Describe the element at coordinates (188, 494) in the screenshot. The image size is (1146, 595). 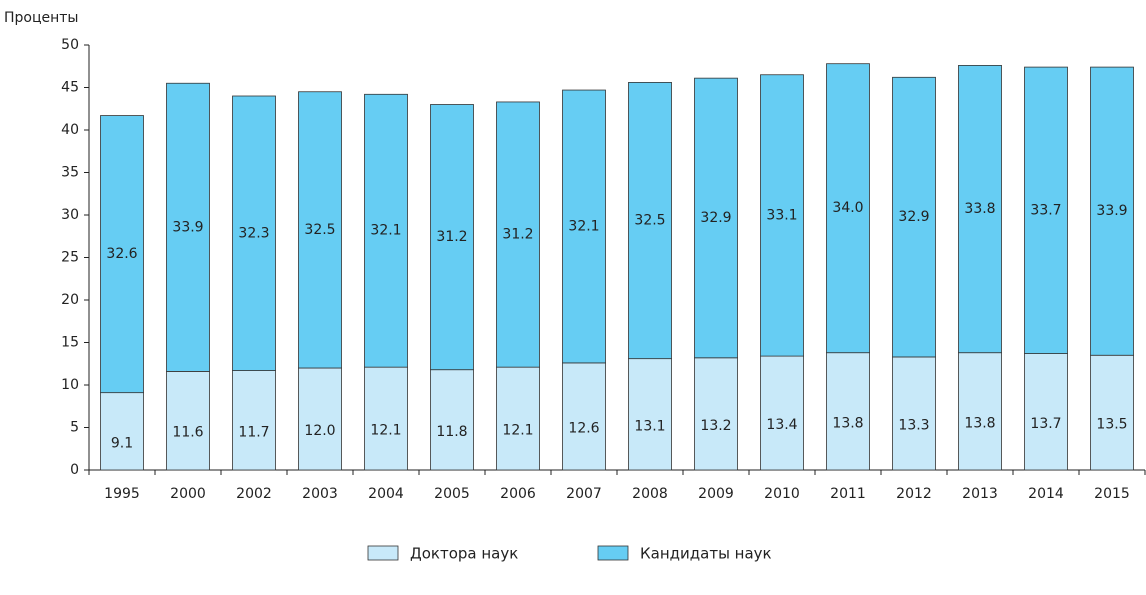
I see `x-tick-label: 2000` at that location.